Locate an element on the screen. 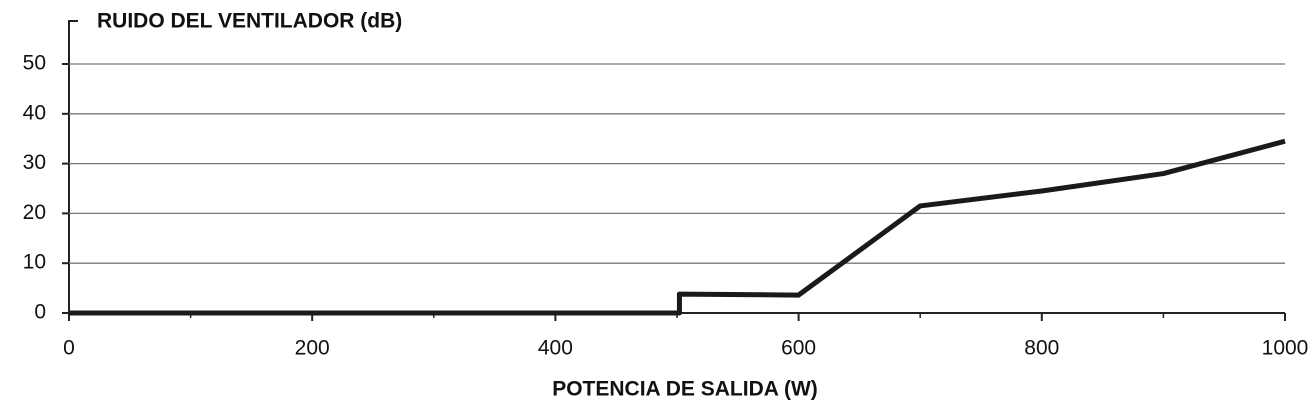  y-tick-label: 50 is located at coordinates (34, 63).